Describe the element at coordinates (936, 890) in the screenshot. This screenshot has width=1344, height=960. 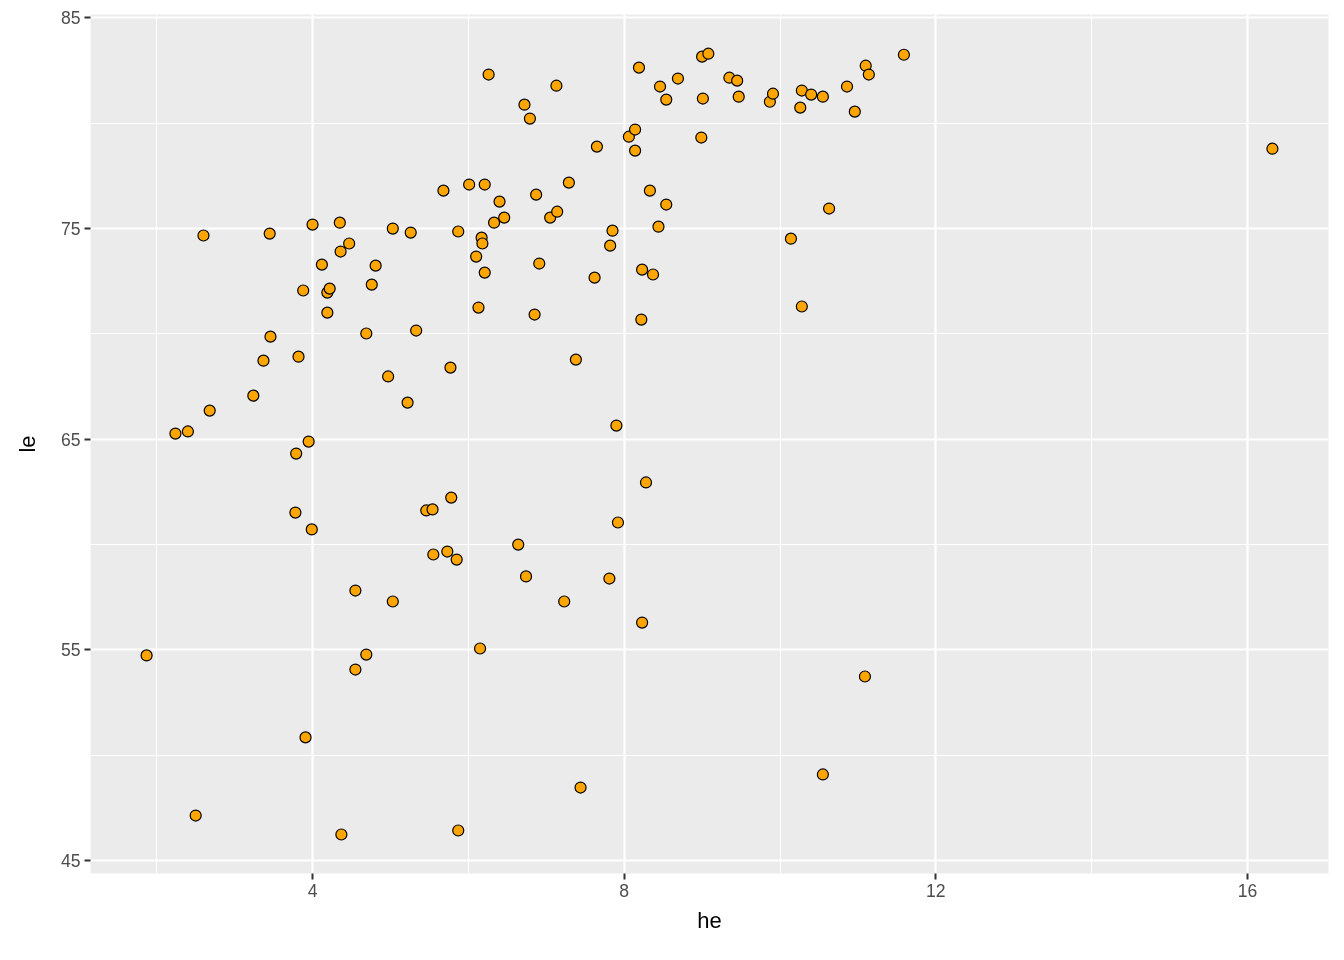
I see `x-tick-label: 12` at that location.